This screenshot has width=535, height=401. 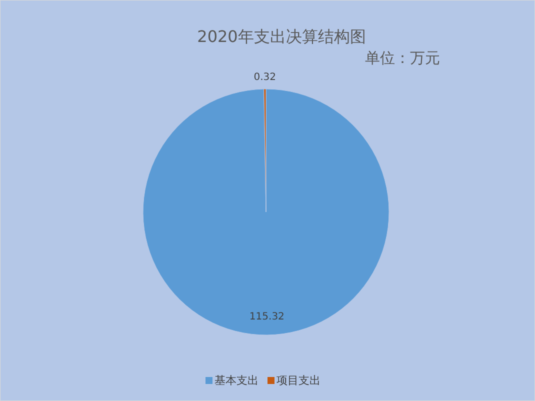 What do you see at coordinates (265, 77) in the screenshot?
I see `data-label: 0.32` at bounding box center [265, 77].